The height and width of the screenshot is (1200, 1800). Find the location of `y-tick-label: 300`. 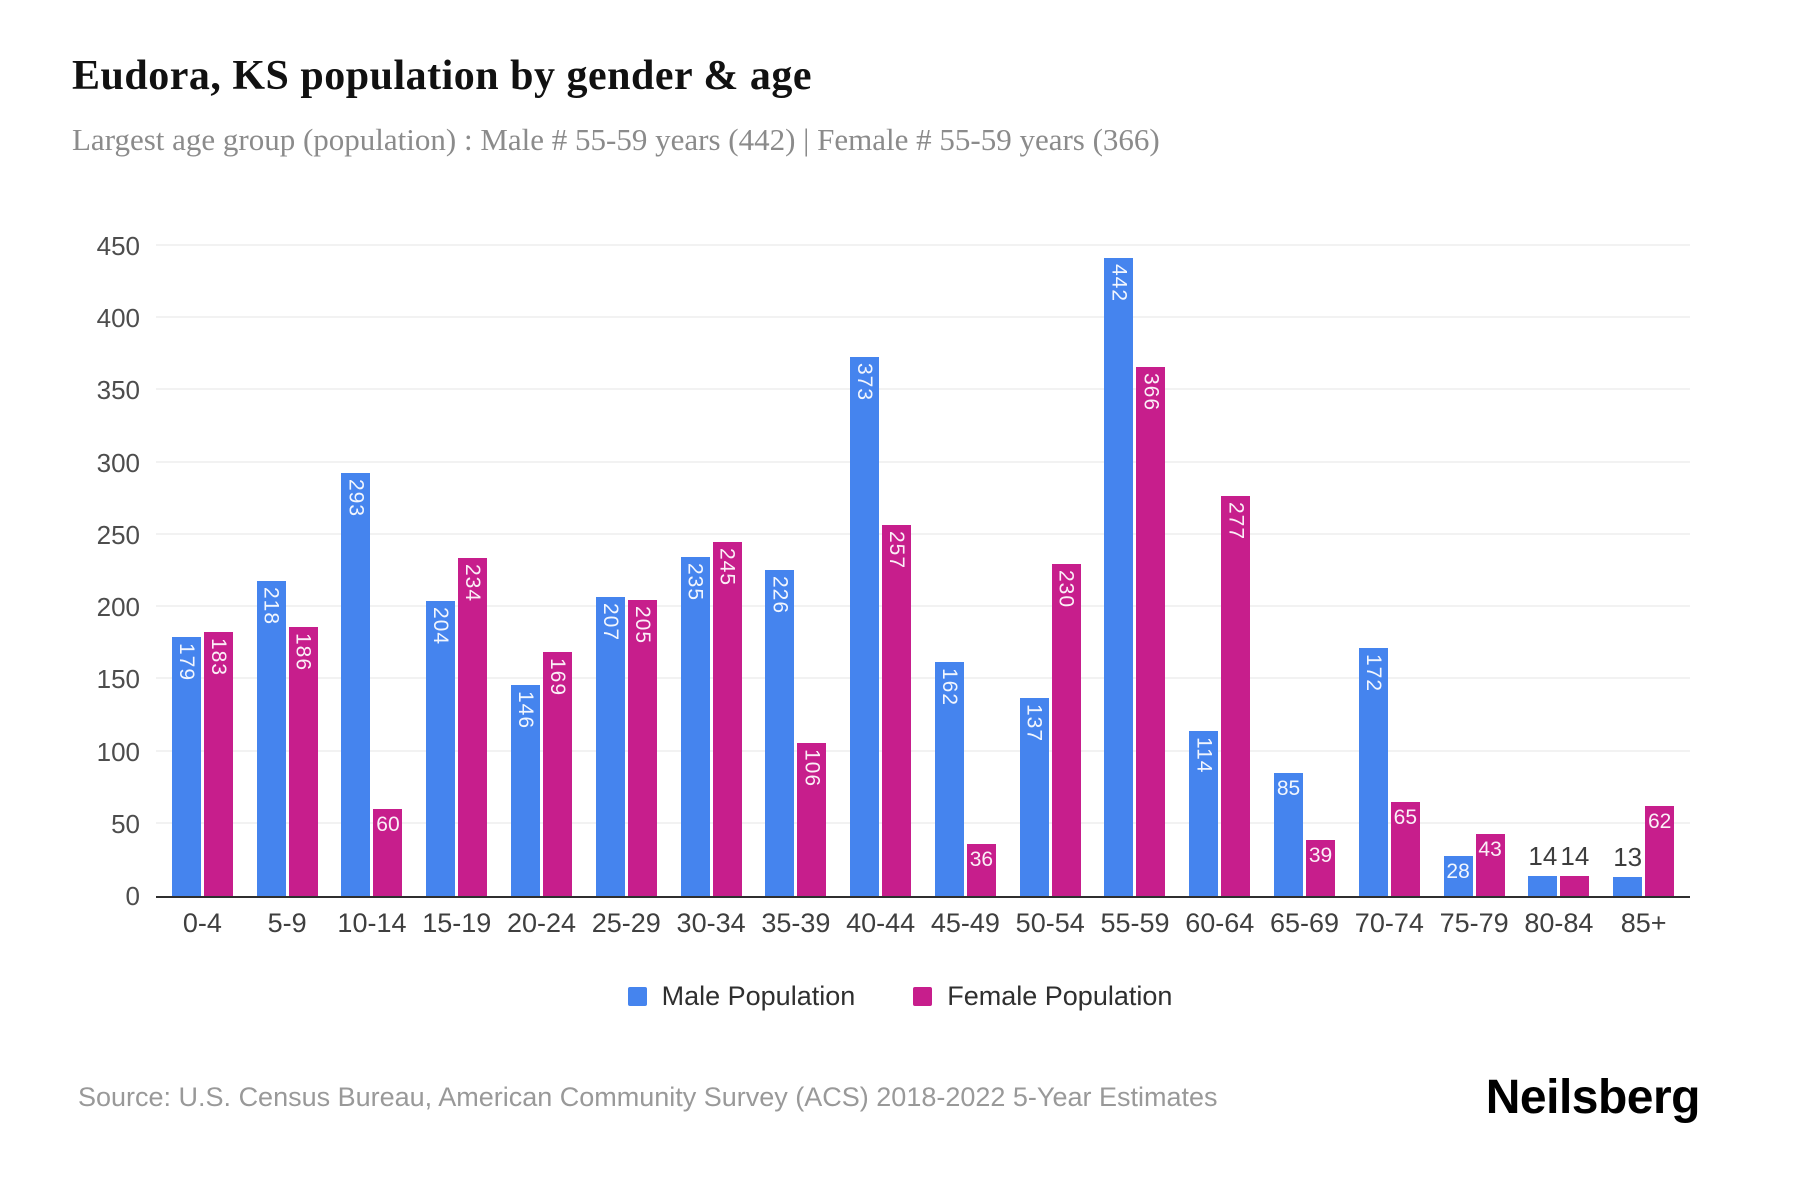

y-tick-label: 300 is located at coordinates (118, 462).